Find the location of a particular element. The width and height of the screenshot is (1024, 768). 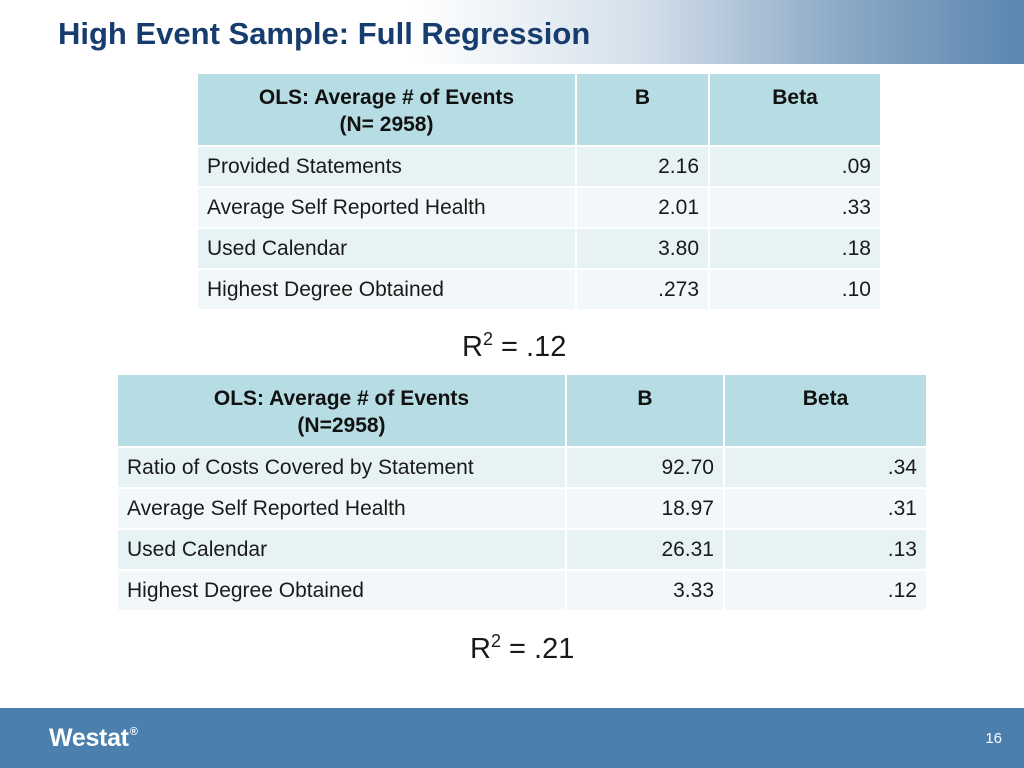

table-row: Average Self Reported Health 2.01 .33 is located at coordinates (539, 208).